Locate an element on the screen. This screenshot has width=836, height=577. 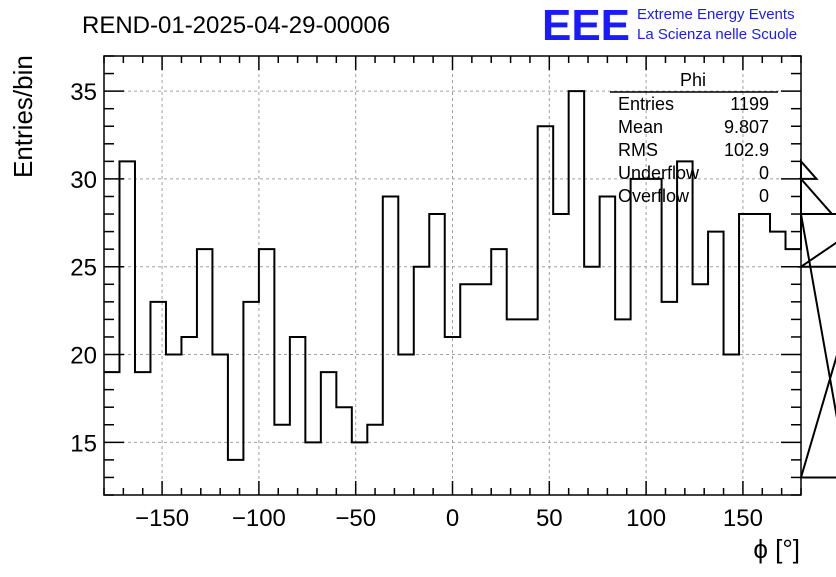
stats-row-value: 1199 is located at coordinates (749, 104).